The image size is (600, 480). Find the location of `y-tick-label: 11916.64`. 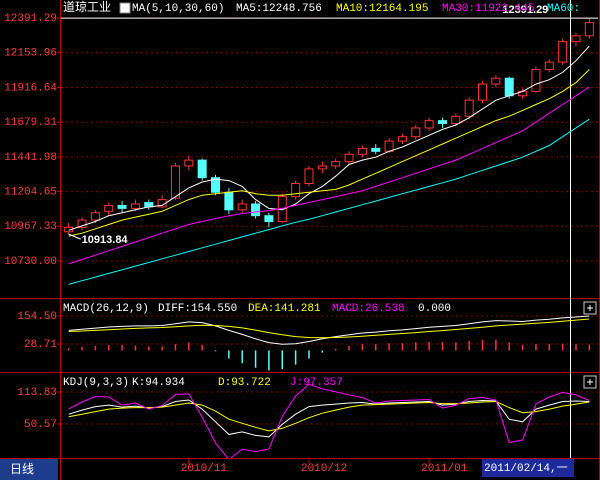

y-tick-label: 11916.64 is located at coordinates (30, 88).